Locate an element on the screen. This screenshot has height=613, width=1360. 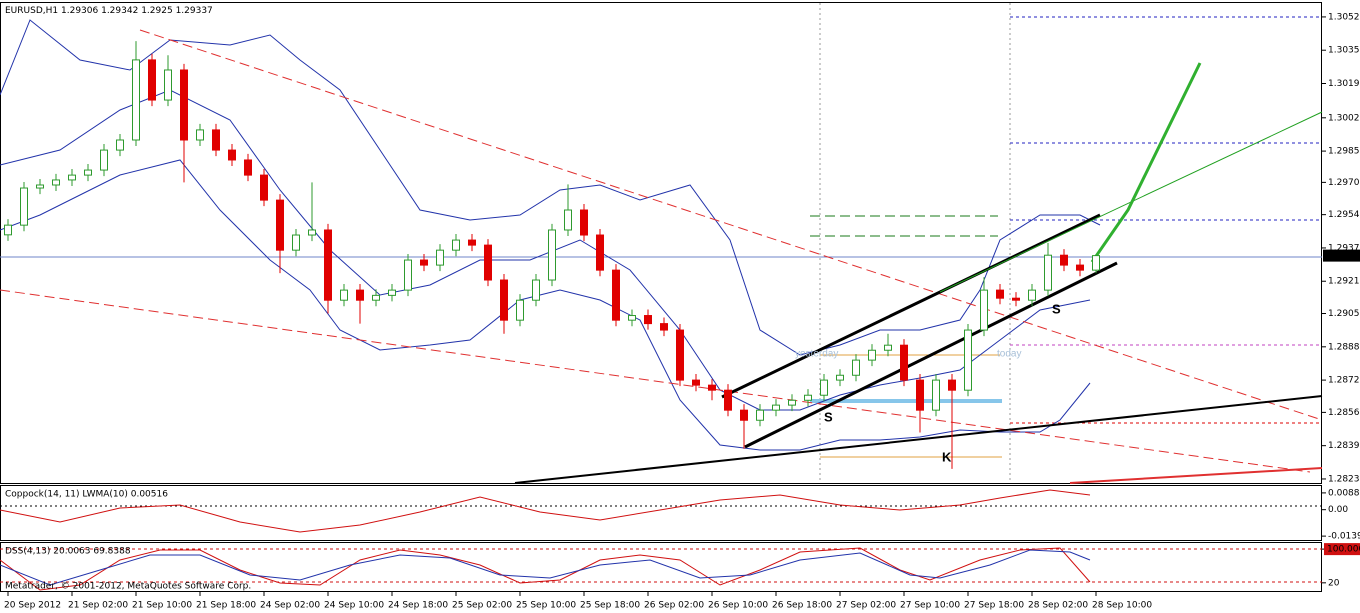
y-tick-label: 1.30520 is located at coordinates (1344, 17).